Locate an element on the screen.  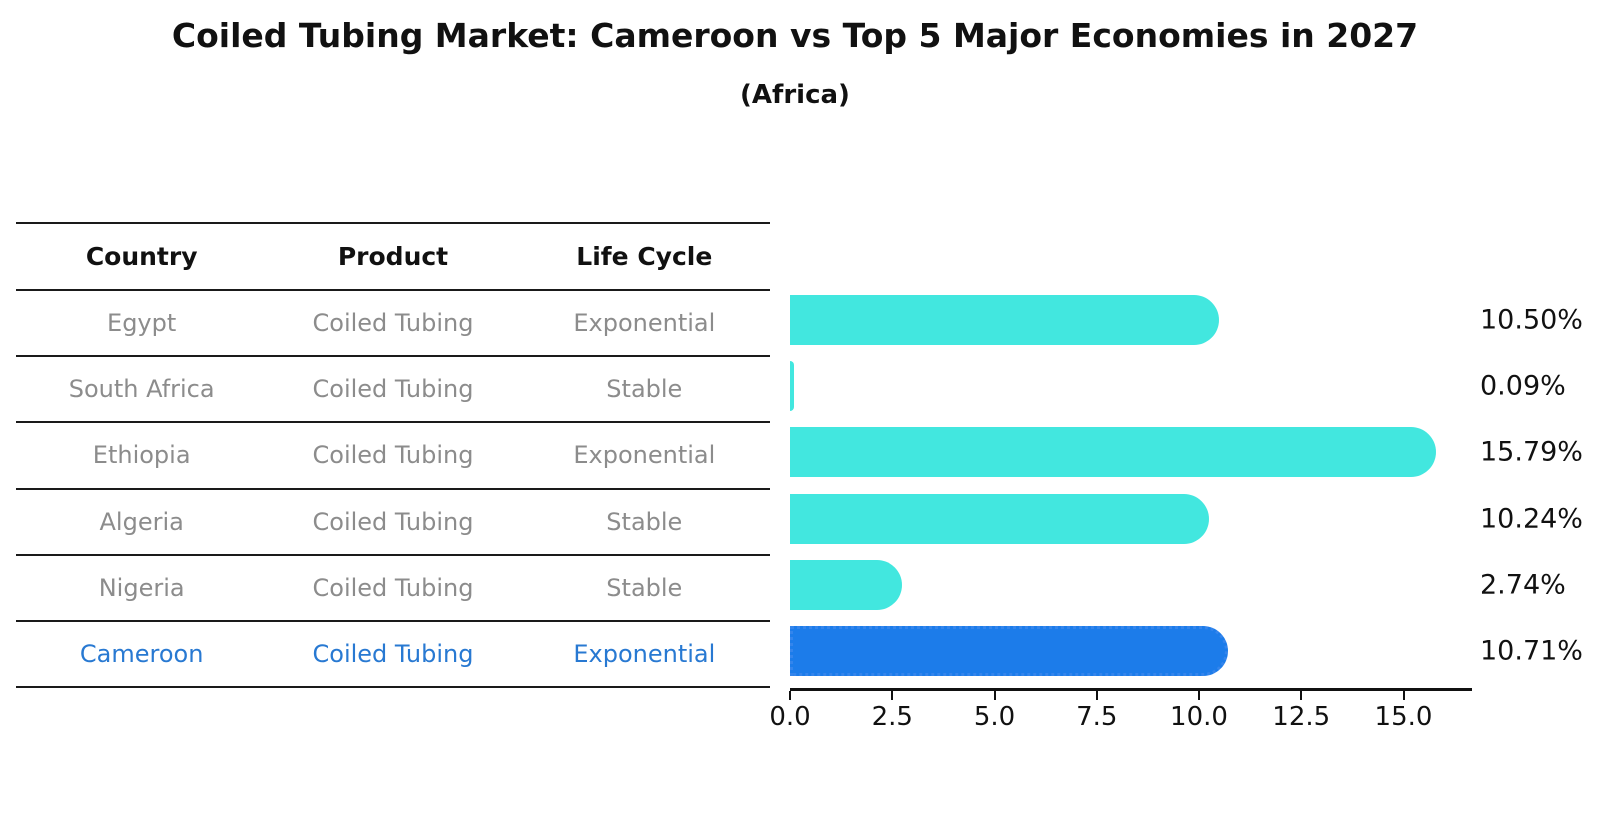
x-tick-label: 2.5 is located at coordinates (892, 717).